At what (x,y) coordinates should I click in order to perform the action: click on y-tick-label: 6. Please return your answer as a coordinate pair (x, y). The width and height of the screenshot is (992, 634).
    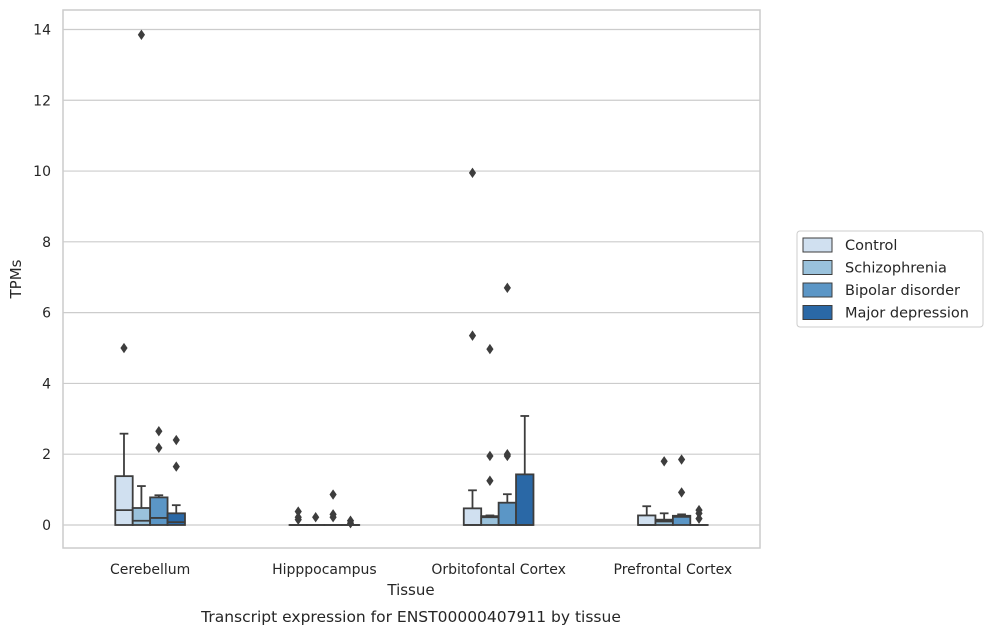
    Looking at the image, I should click on (46, 314).